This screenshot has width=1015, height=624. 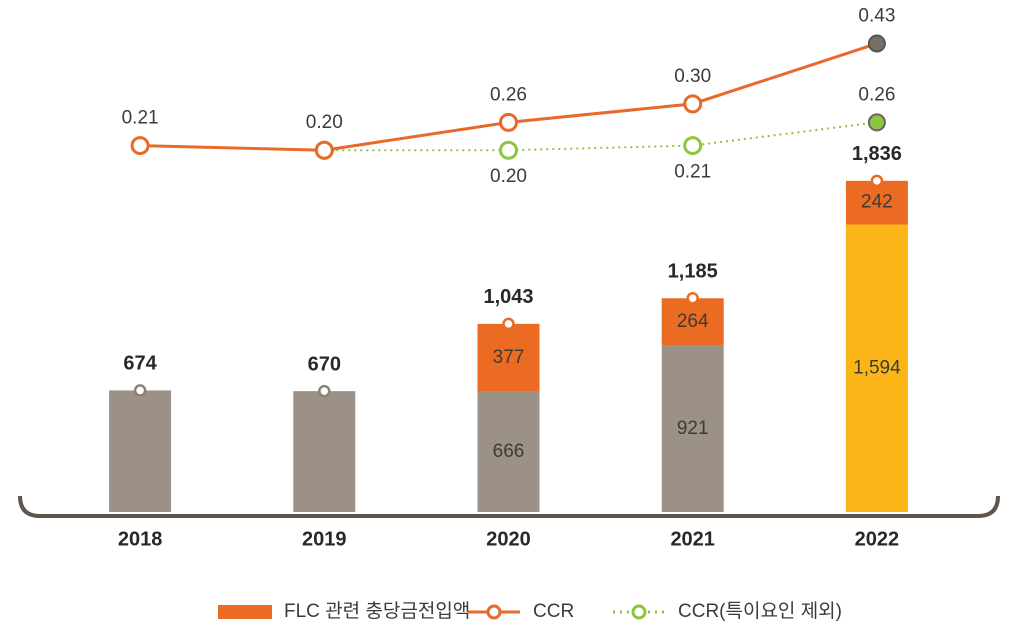 I want to click on bar-value-label: 666, so click(x=509, y=451).